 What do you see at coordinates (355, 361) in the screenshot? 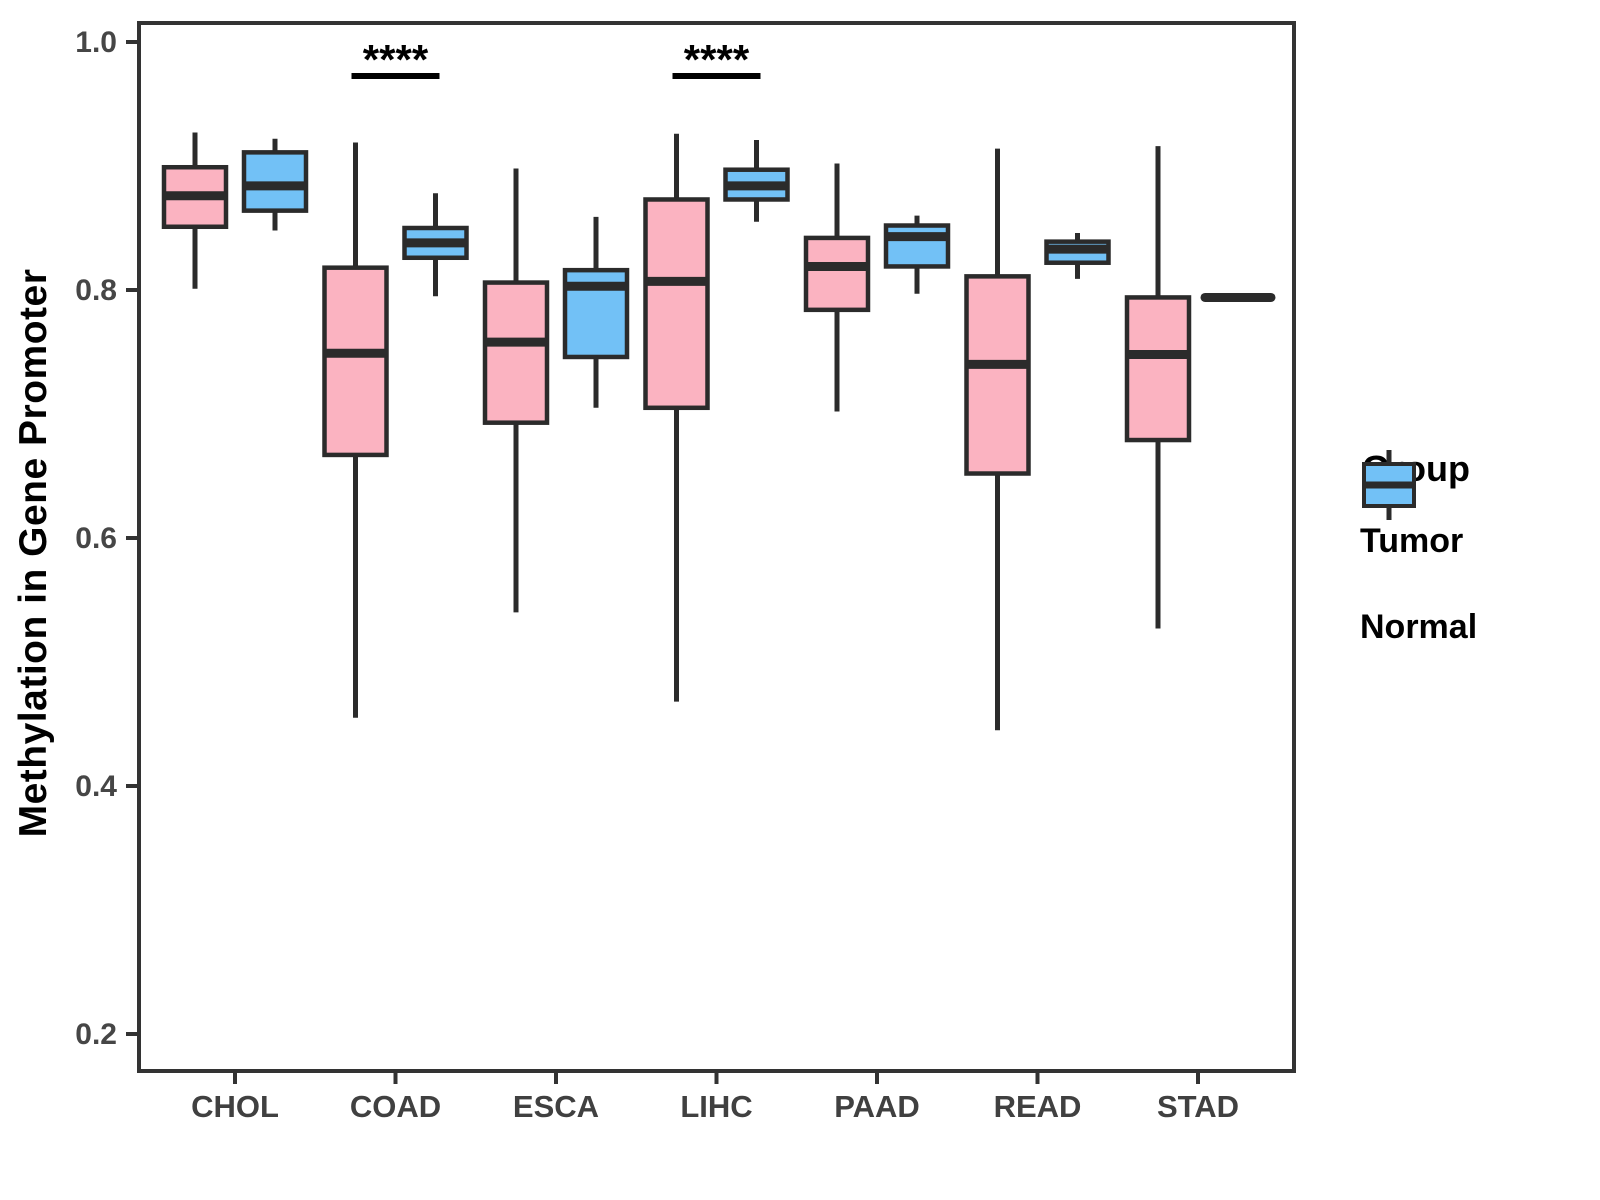
I see `box-coad-tumor` at bounding box center [355, 361].